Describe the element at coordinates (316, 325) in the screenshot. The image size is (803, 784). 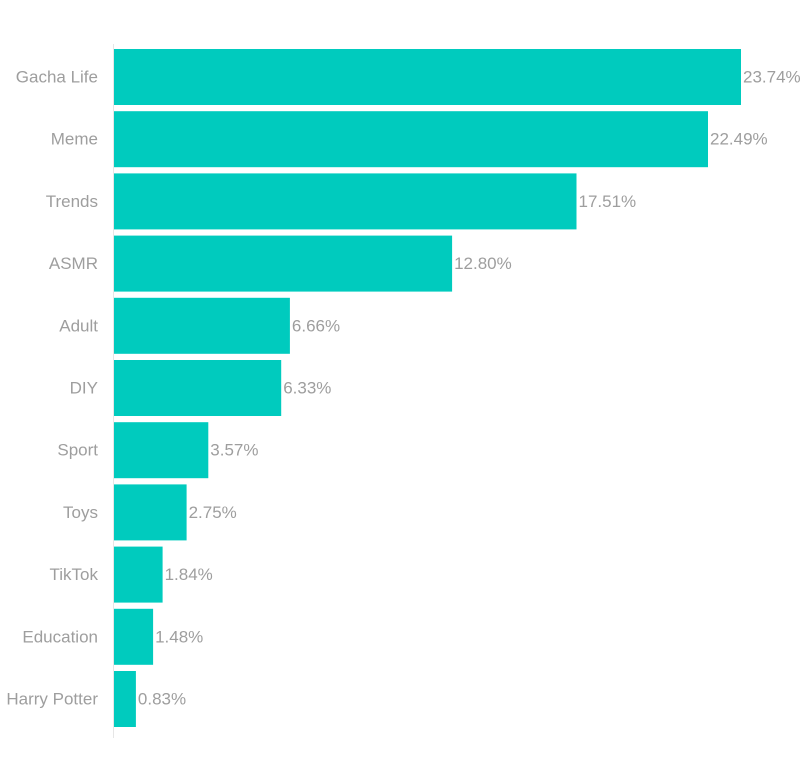
I see `value-label-adult: 6.66%` at that location.